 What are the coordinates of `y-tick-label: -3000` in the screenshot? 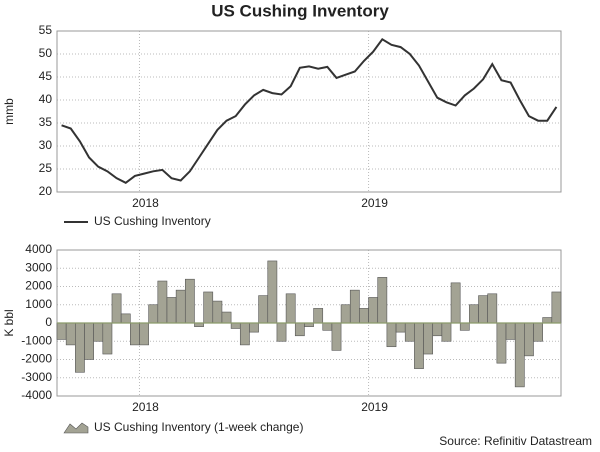 It's located at (36, 377).